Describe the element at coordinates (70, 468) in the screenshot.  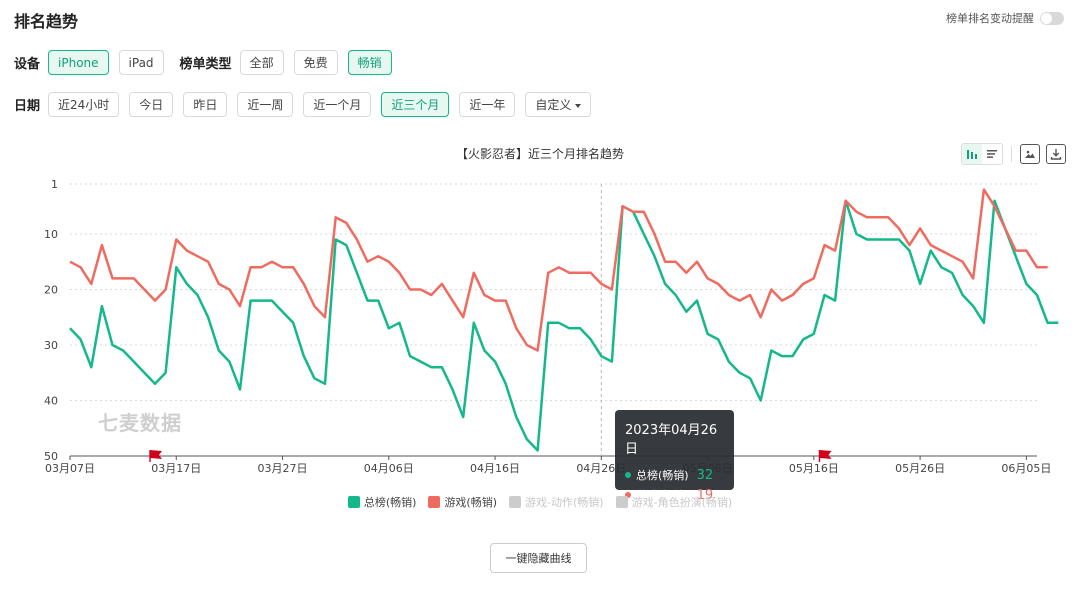
I see `x-tick-label: 03月07日` at that location.